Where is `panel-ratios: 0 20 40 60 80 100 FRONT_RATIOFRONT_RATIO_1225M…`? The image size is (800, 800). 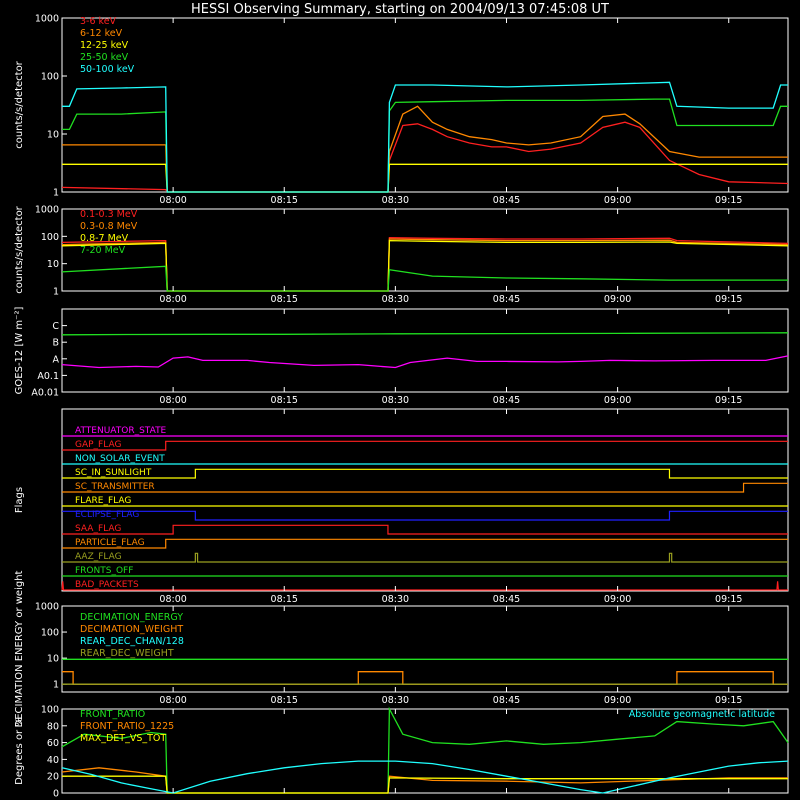 panel-ratios: 0 20 40 60 80 100 FRONT_RATIOFRONT_RATIO_1225M… is located at coordinates (401, 752).